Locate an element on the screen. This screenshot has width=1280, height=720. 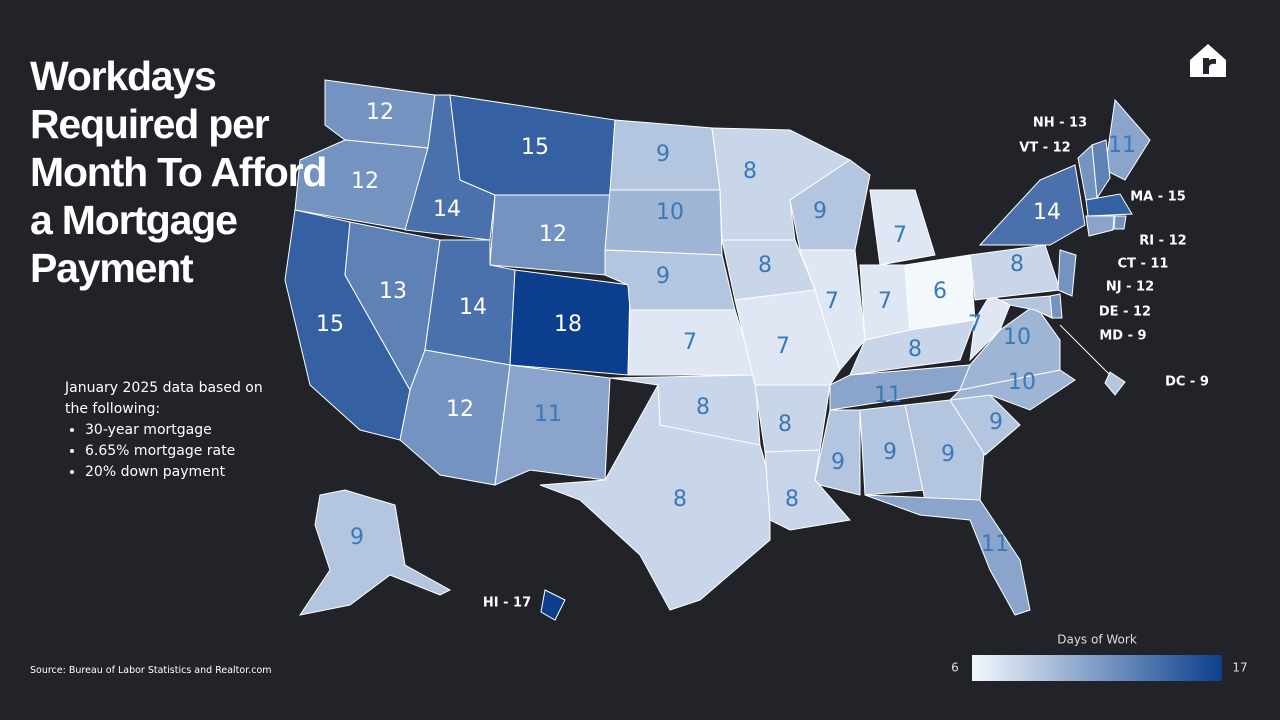
callout-label: CT - 11 is located at coordinates (1143, 264).